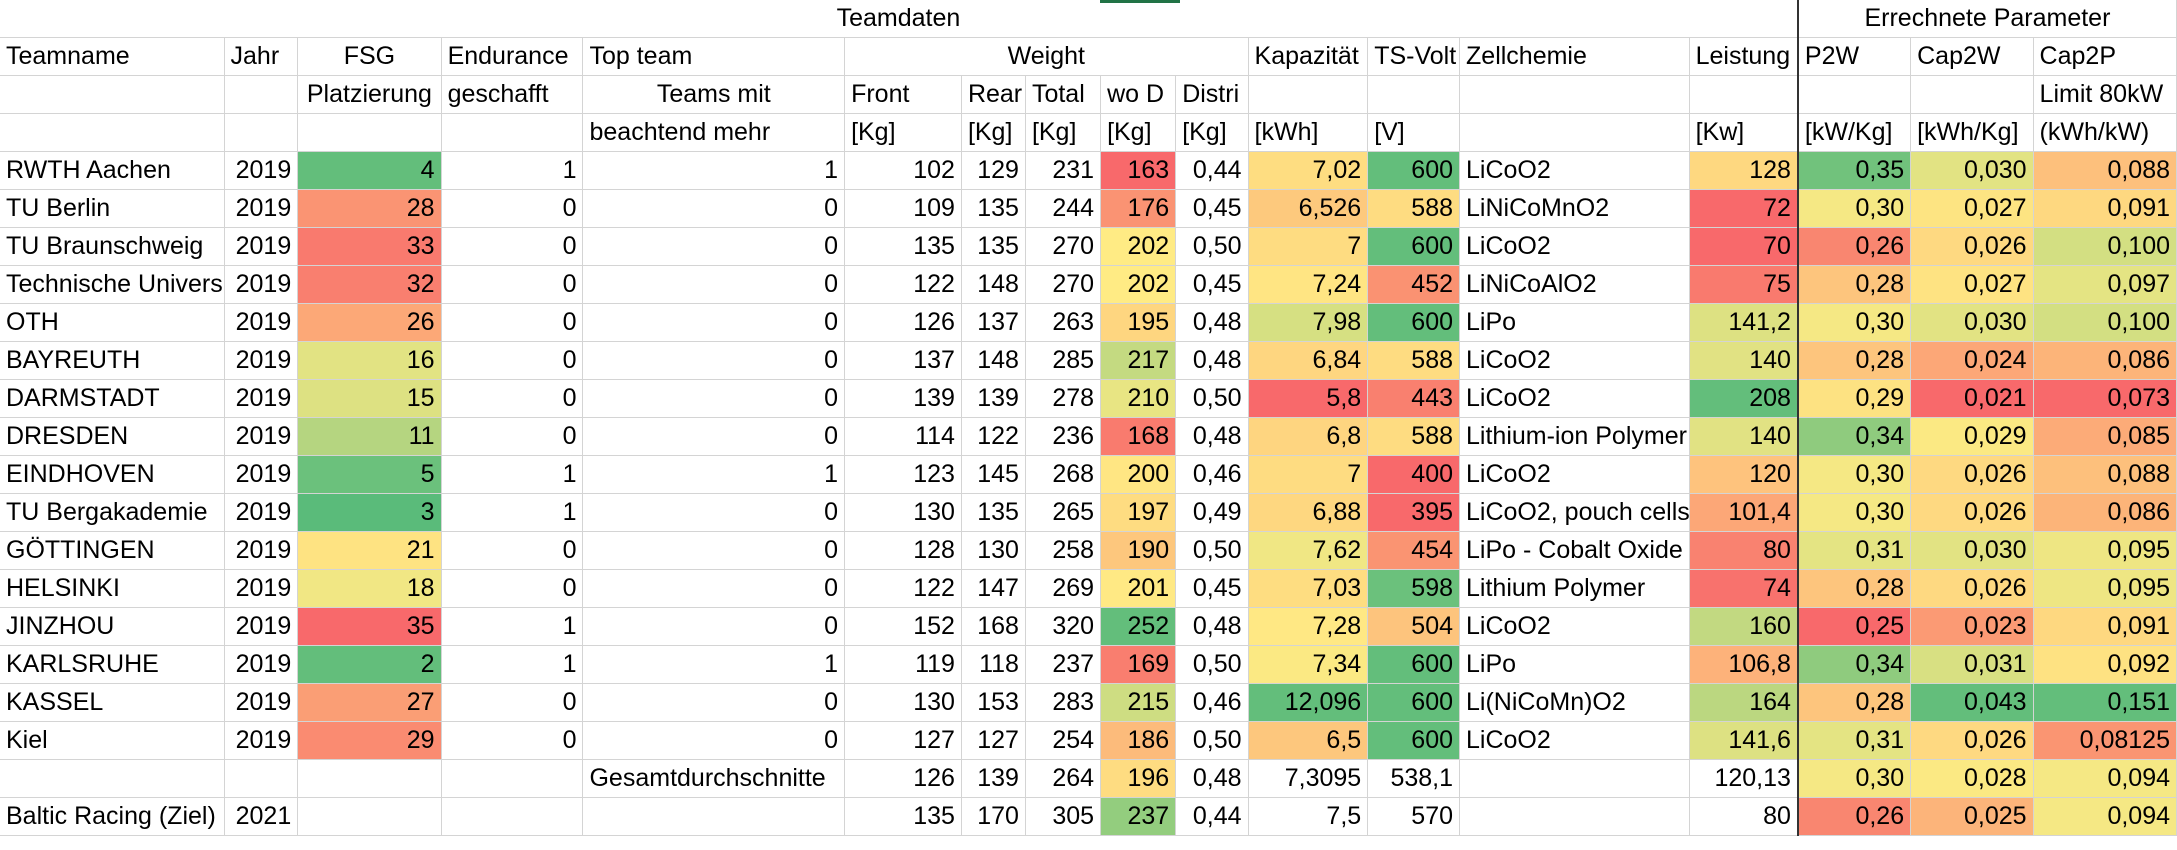  I want to click on cell-total: 231, so click(1063, 170).